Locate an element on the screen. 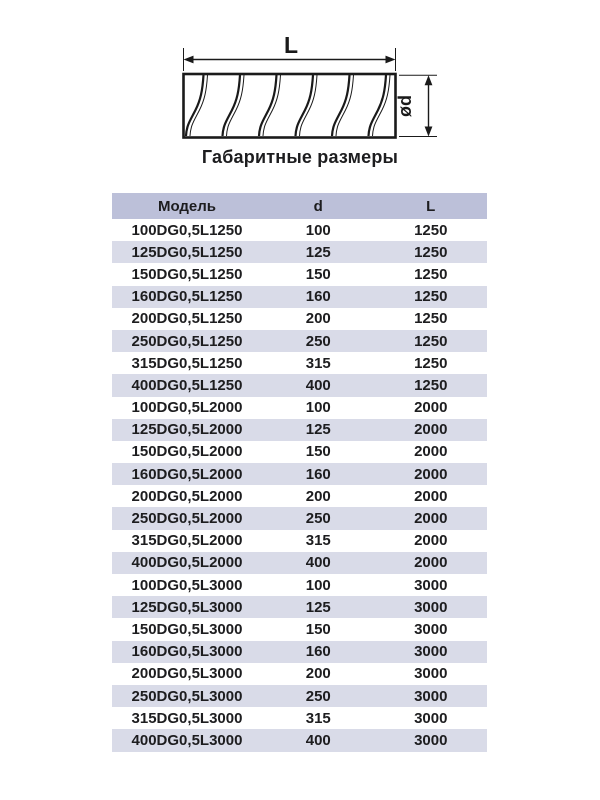 The image size is (600, 800). model-cell: 250DG0,5L2000 is located at coordinates (187, 518).